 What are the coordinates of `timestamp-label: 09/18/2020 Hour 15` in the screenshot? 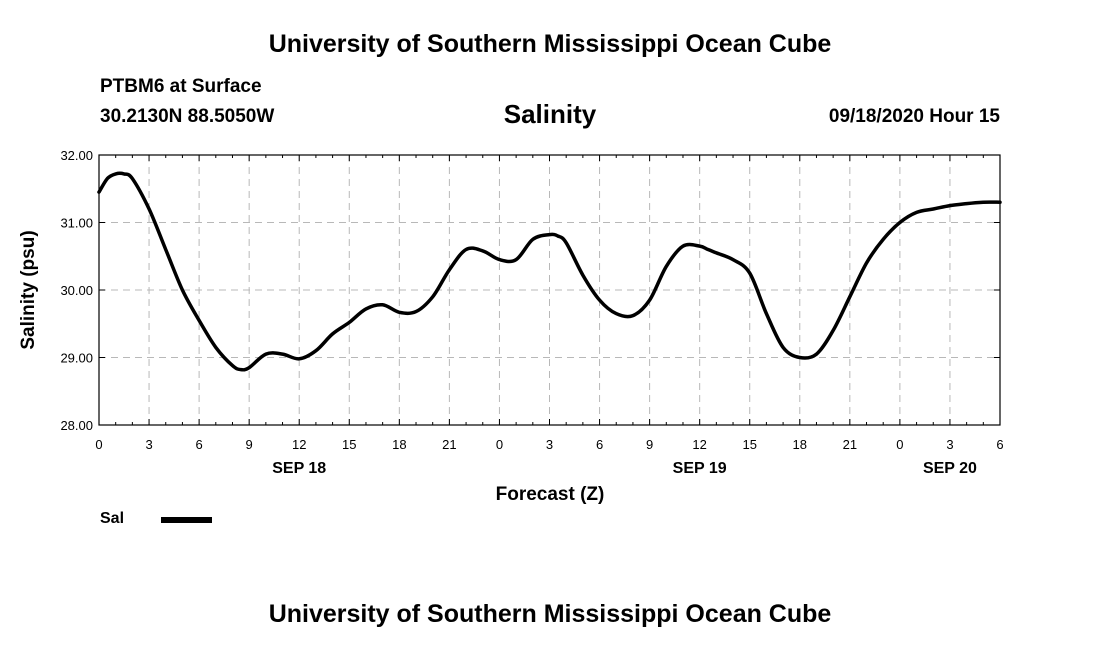 It's located at (914, 116).